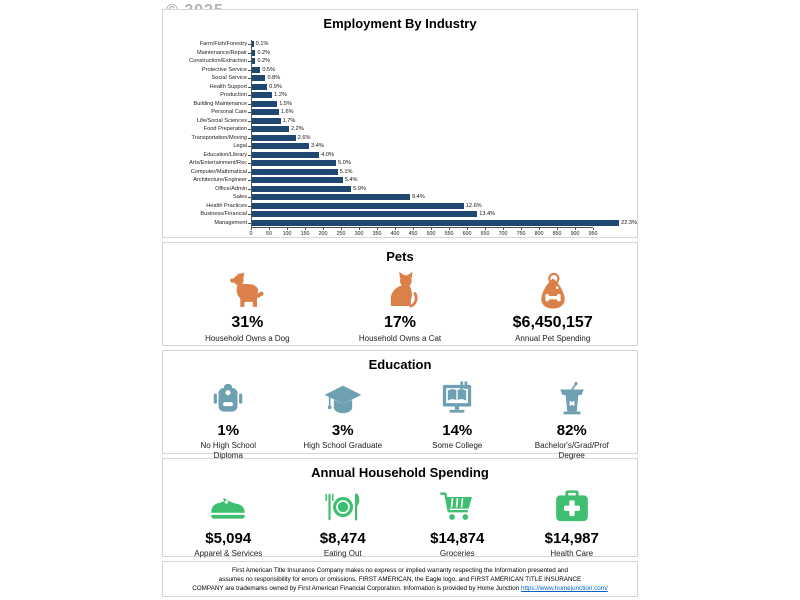 This screenshot has height=600, width=800. What do you see at coordinates (230, 222) in the screenshot?
I see `category-label: Management` at bounding box center [230, 222].